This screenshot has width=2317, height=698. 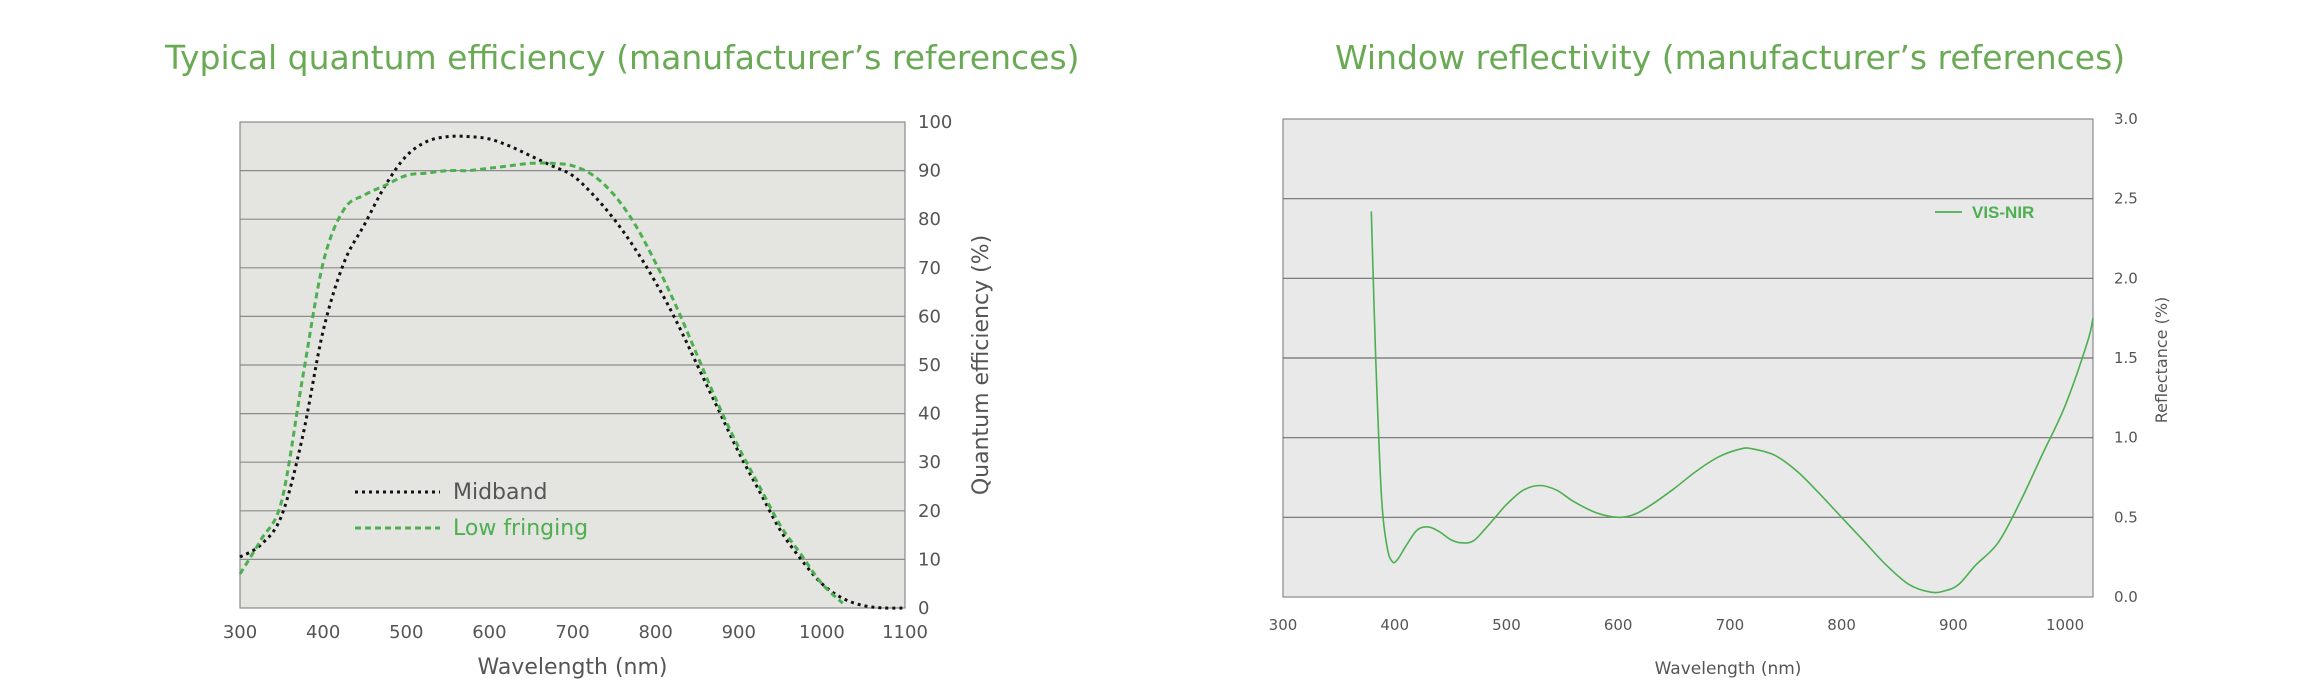 What do you see at coordinates (923, 608) in the screenshot?
I see `y-tick-label: 0` at bounding box center [923, 608].